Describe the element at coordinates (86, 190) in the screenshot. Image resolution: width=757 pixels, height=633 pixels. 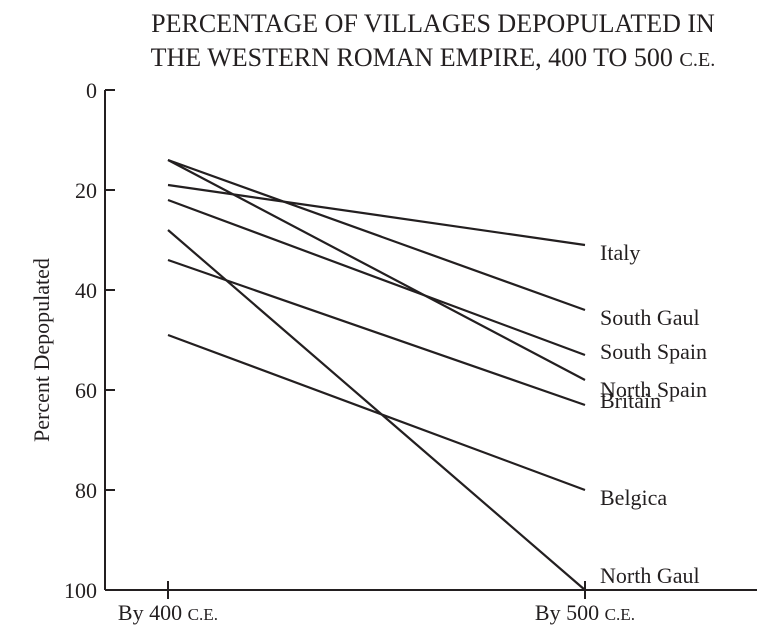
I see `y-tick-label: 20` at that location.